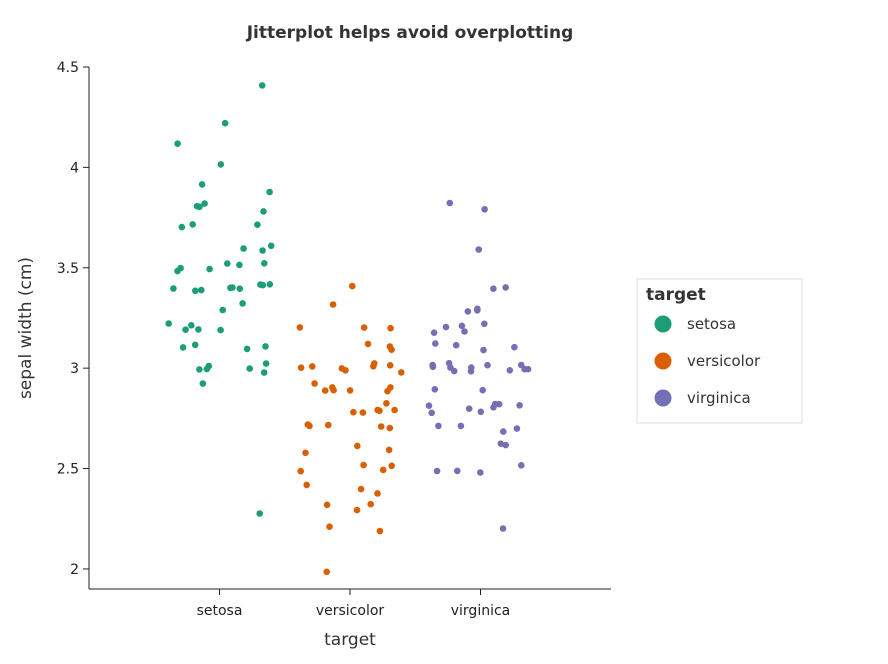 The width and height of the screenshot is (888, 664). I want to click on legend-title: target, so click(676, 295).